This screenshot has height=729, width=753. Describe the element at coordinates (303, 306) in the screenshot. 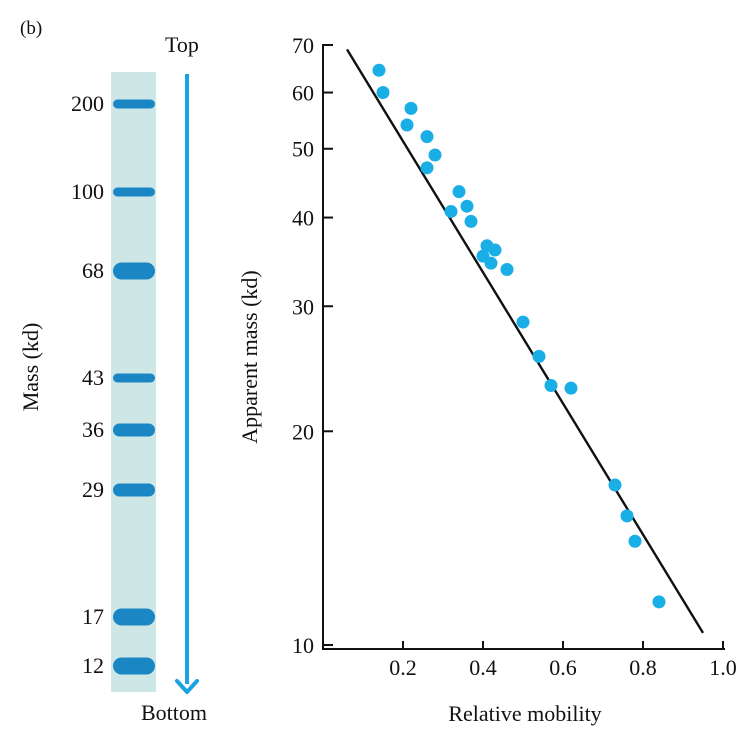

I see `y-tick-label: 30` at that location.